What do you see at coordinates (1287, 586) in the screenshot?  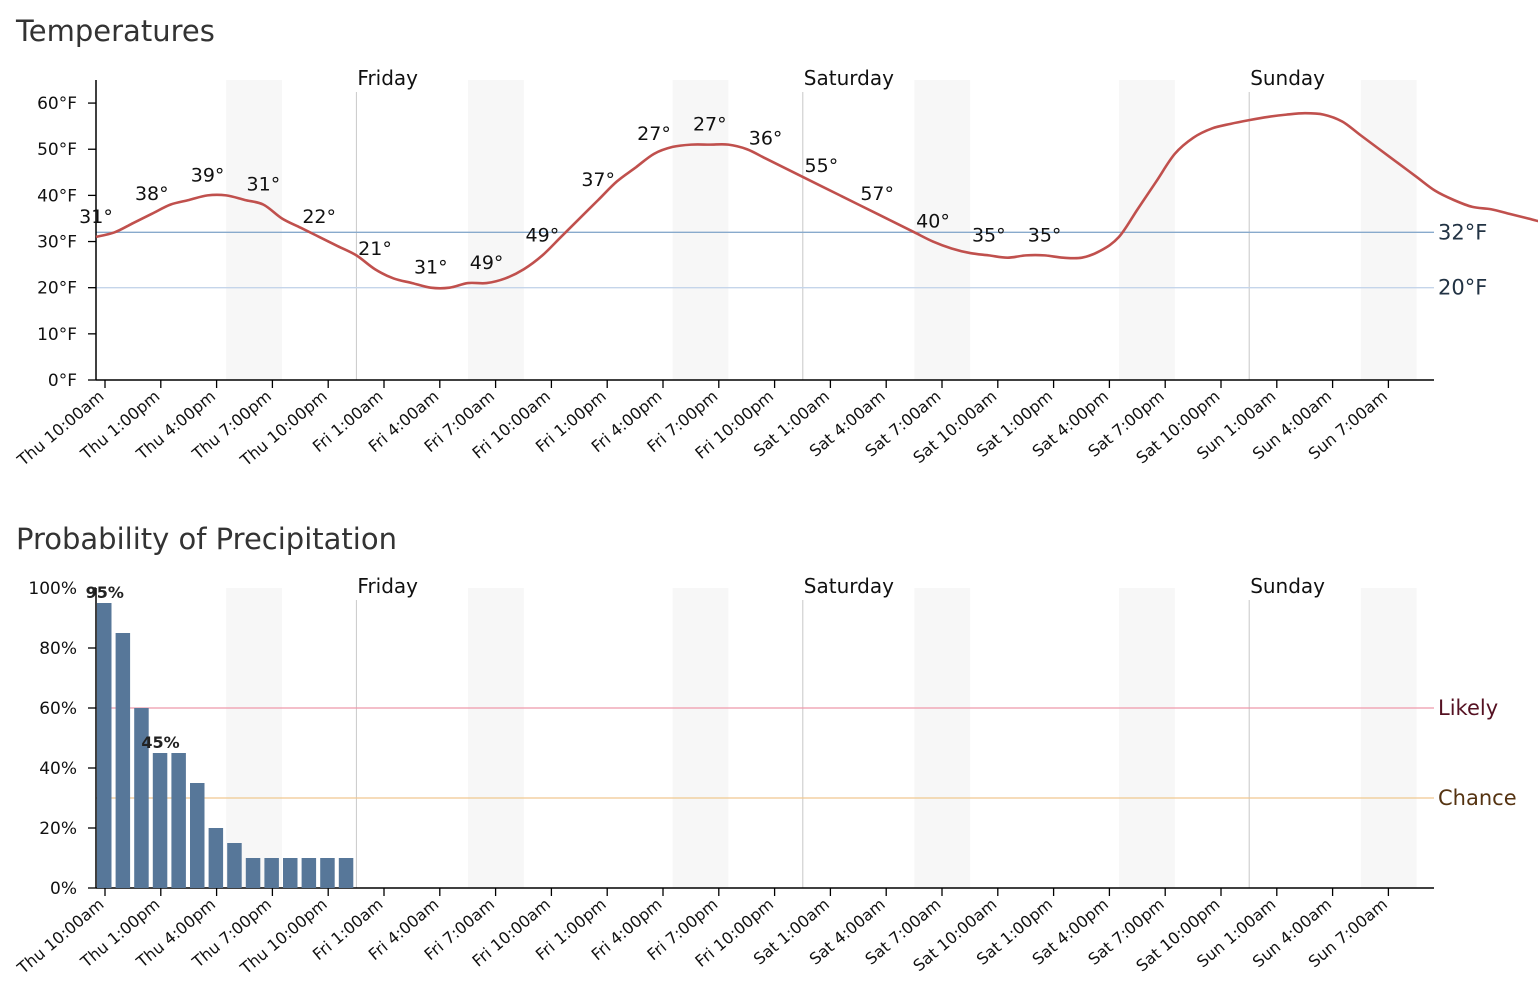 I see `precip-day-label: Sunday` at bounding box center [1287, 586].